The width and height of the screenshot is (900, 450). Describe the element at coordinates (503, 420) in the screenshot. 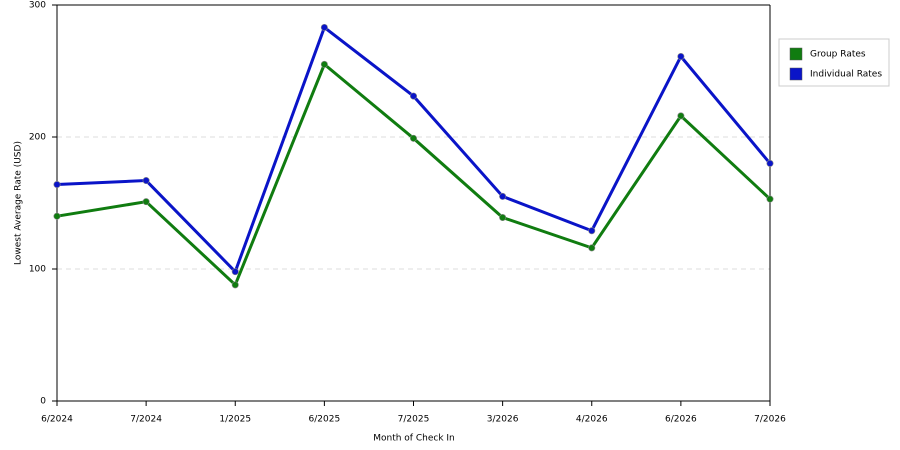

I see `x-tick-label: 3/2026` at that location.